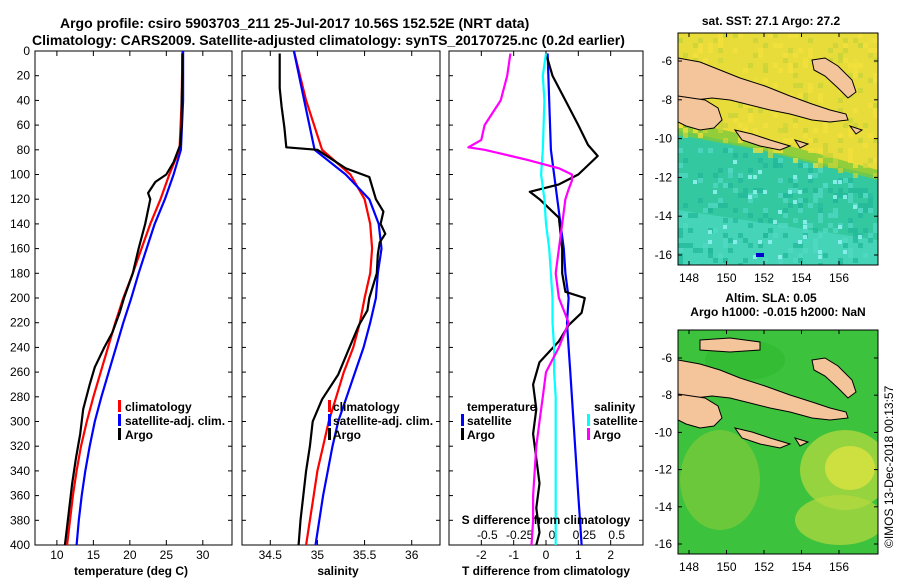 The image size is (900, 580). What do you see at coordinates (552, 535) in the screenshot?
I see `s-tick-label: 0` at bounding box center [552, 535].